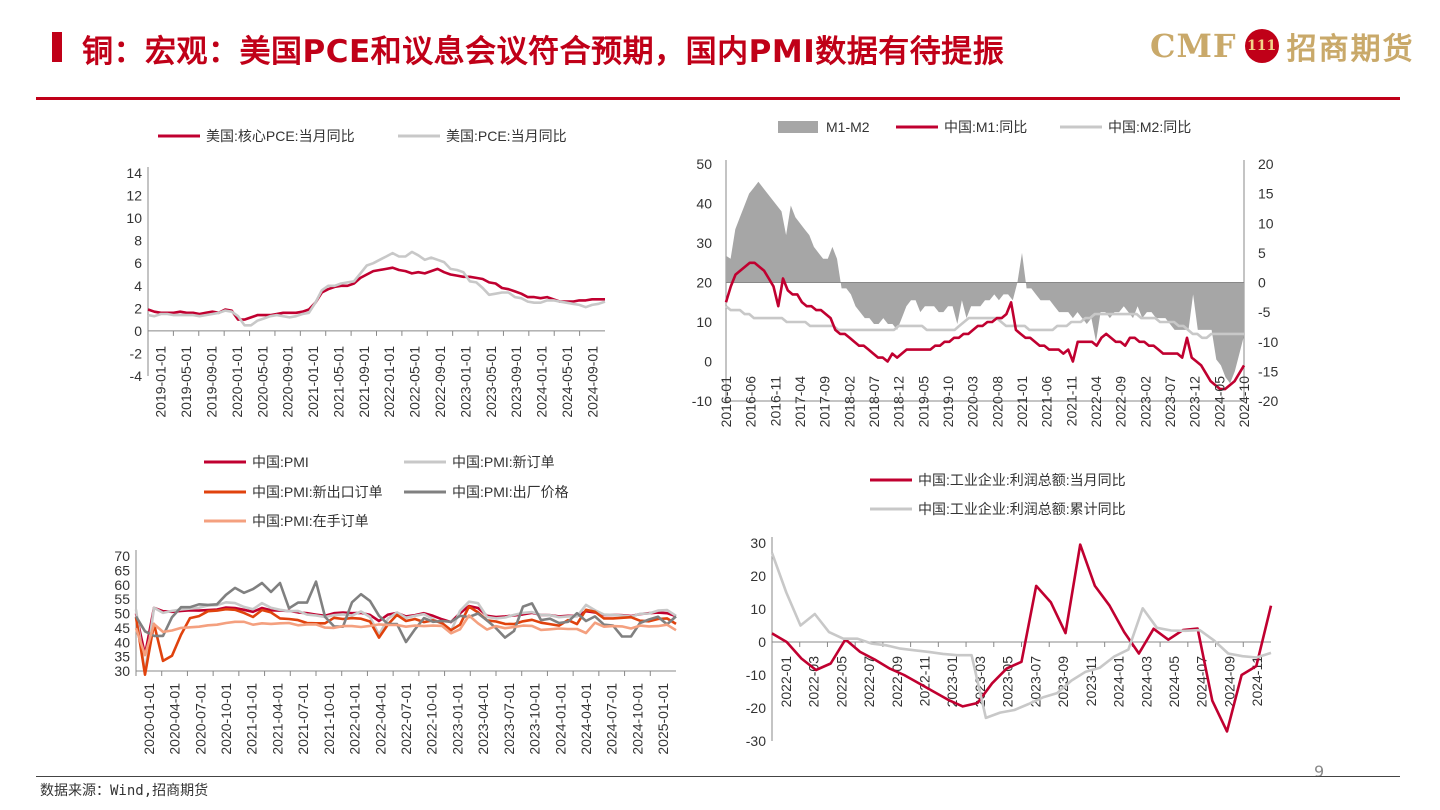  I want to click on footer-divider, so click(718, 776).